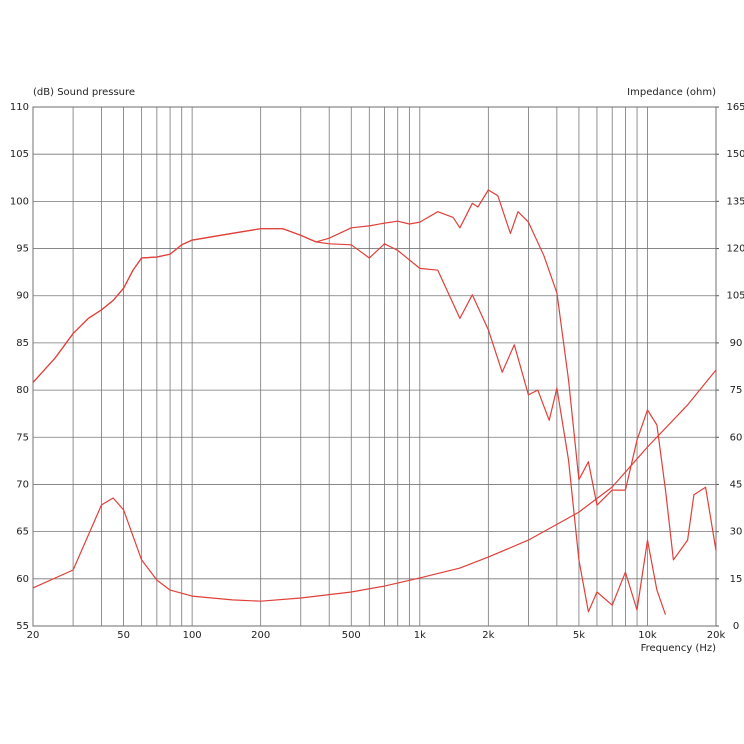  I want to click on x-tick-label: 50, so click(123, 635).